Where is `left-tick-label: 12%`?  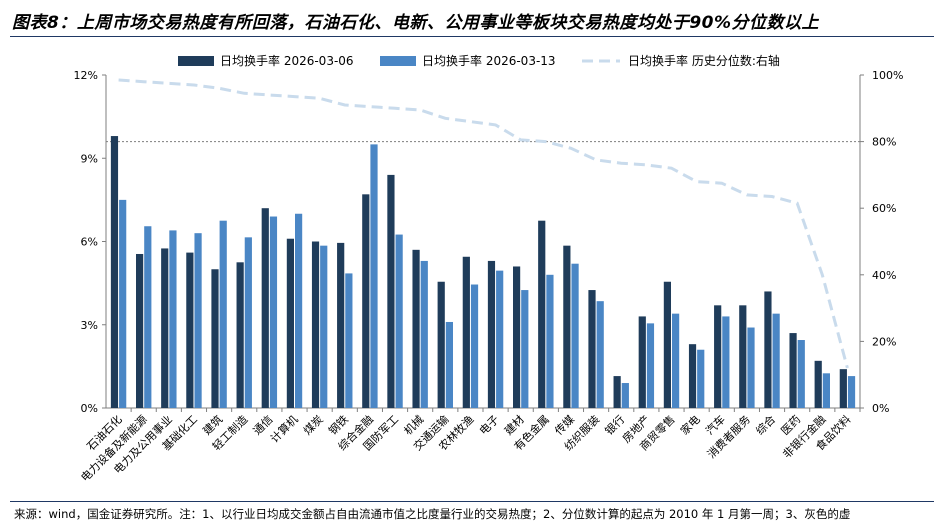
left-tick-label: 12% is located at coordinates (86, 75).